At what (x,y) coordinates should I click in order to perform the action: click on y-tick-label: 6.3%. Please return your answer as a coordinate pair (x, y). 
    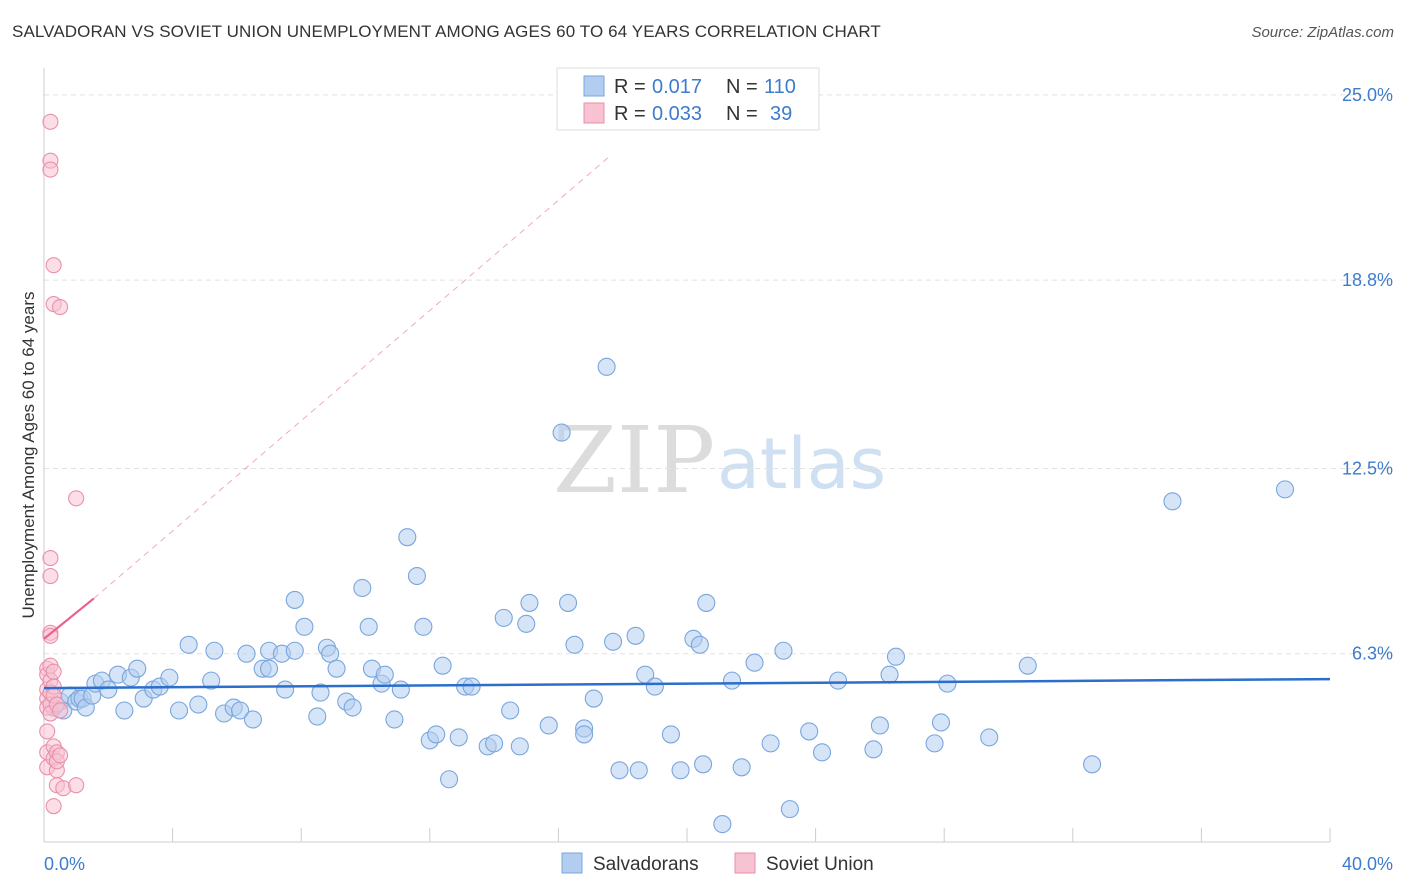
    Looking at the image, I should click on (1372, 654).